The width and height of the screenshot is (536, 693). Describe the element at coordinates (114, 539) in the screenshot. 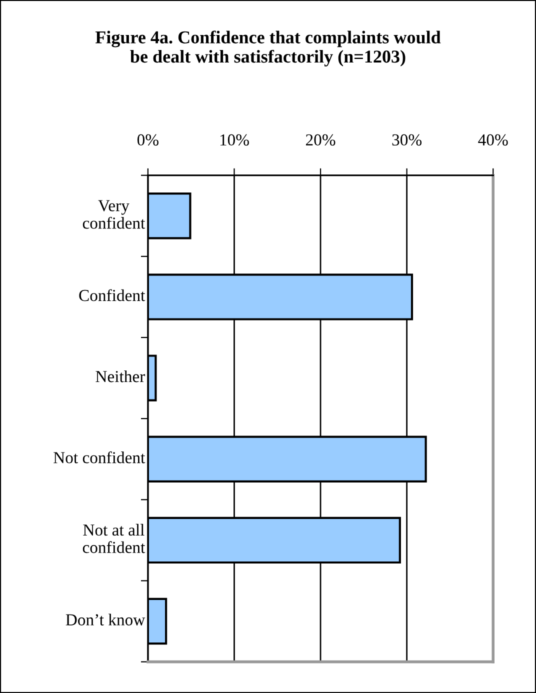

I see `y-tick-label: Not at all confident` at that location.